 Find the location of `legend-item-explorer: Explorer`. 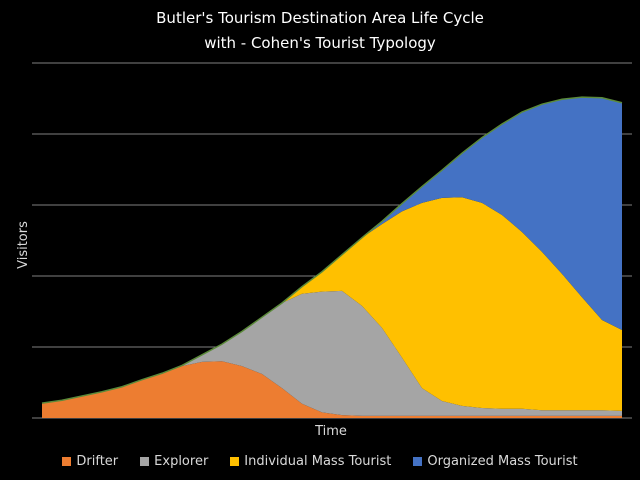

legend-item-explorer: Explorer is located at coordinates (174, 461).